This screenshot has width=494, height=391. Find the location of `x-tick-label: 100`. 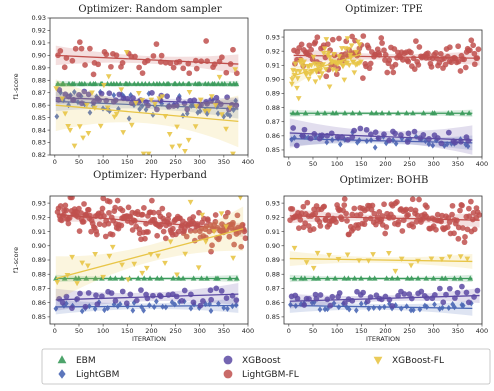

x-tick-label: 100 is located at coordinates (103, 162).